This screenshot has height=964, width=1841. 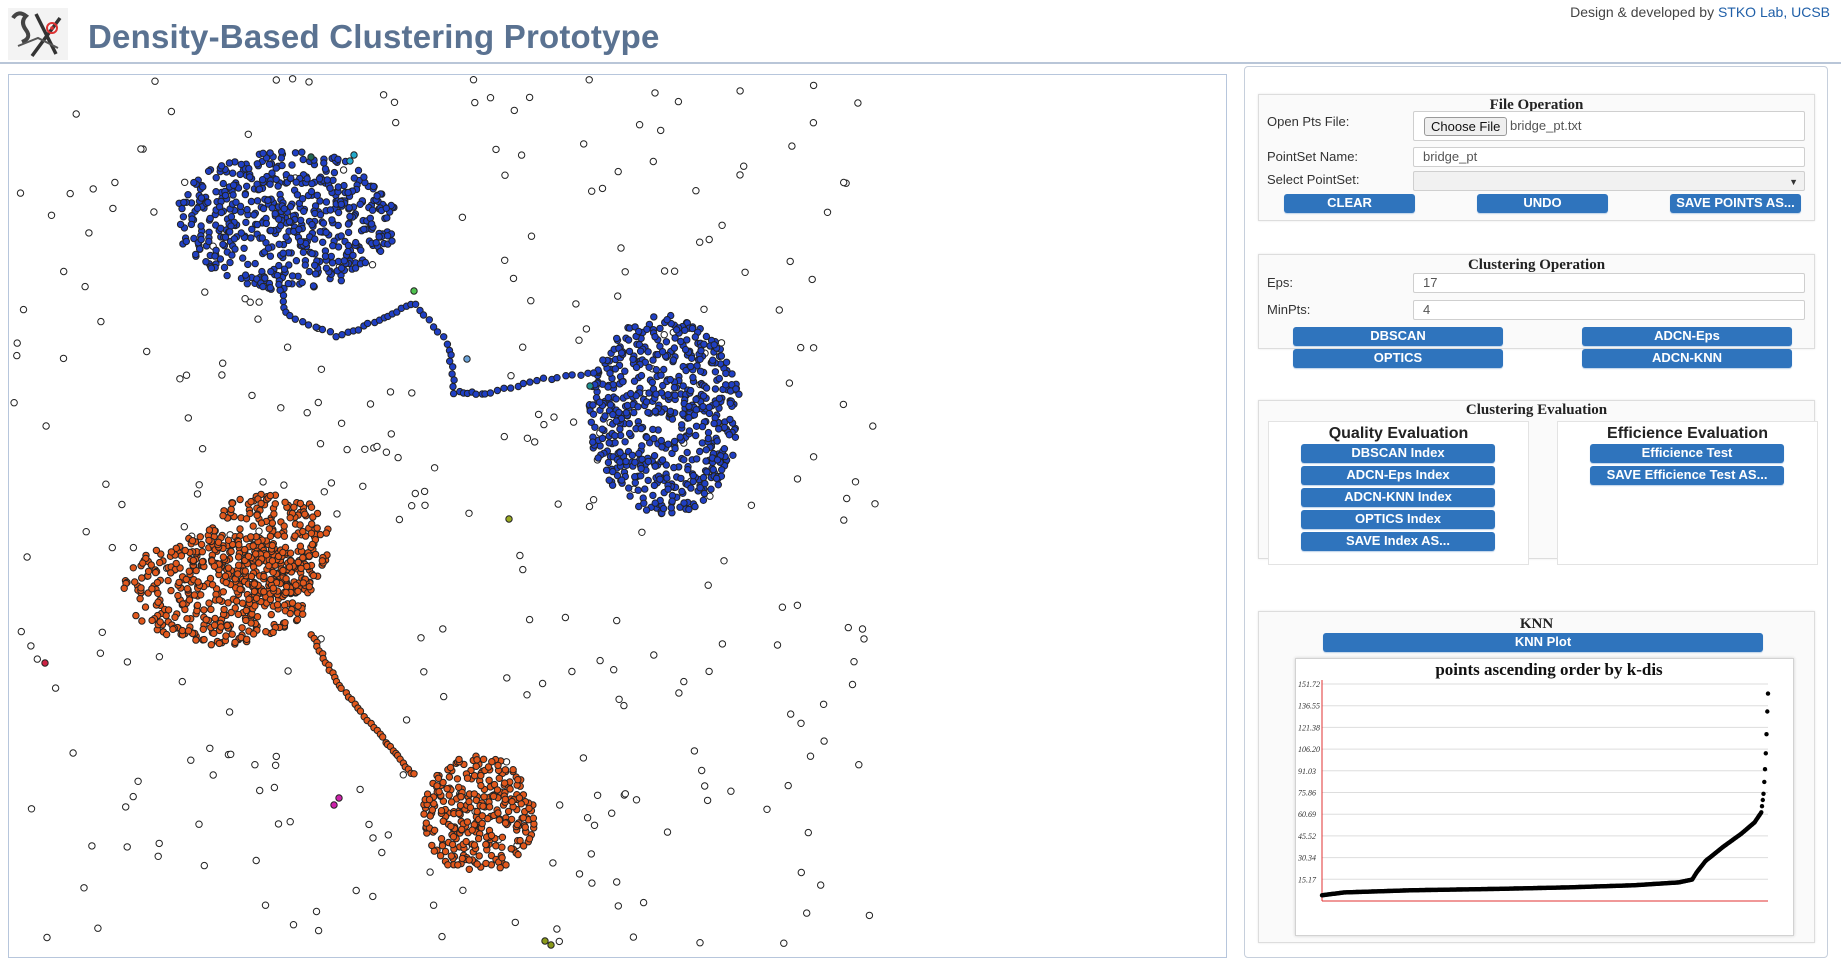 I want to click on adcn-knn-index-button: ADCN-KNN Index, so click(x=1398, y=497).